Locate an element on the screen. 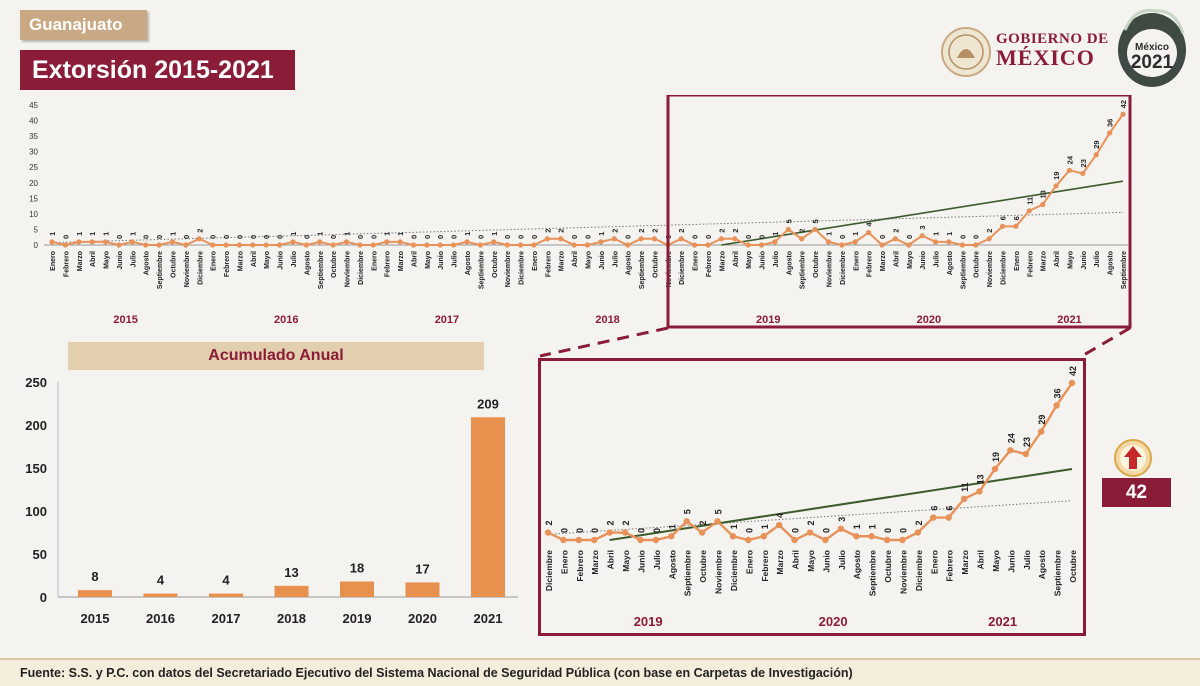  year-label: 2021 is located at coordinates (1069, 320).